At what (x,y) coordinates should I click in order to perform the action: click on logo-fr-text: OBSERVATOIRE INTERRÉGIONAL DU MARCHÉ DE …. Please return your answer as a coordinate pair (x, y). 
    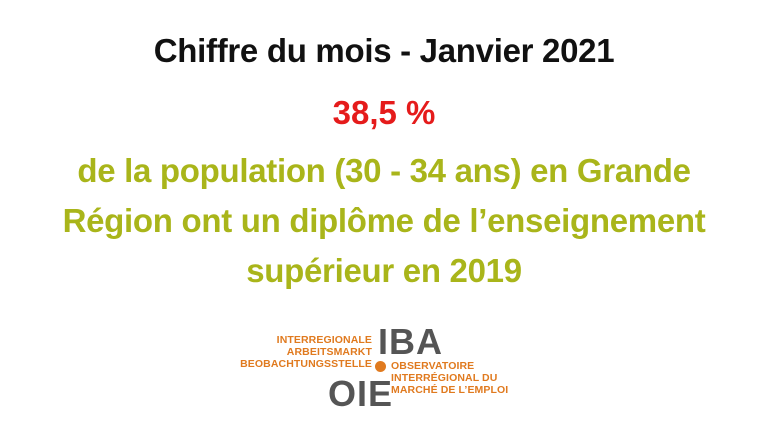
    Looking at the image, I should click on (449, 378).